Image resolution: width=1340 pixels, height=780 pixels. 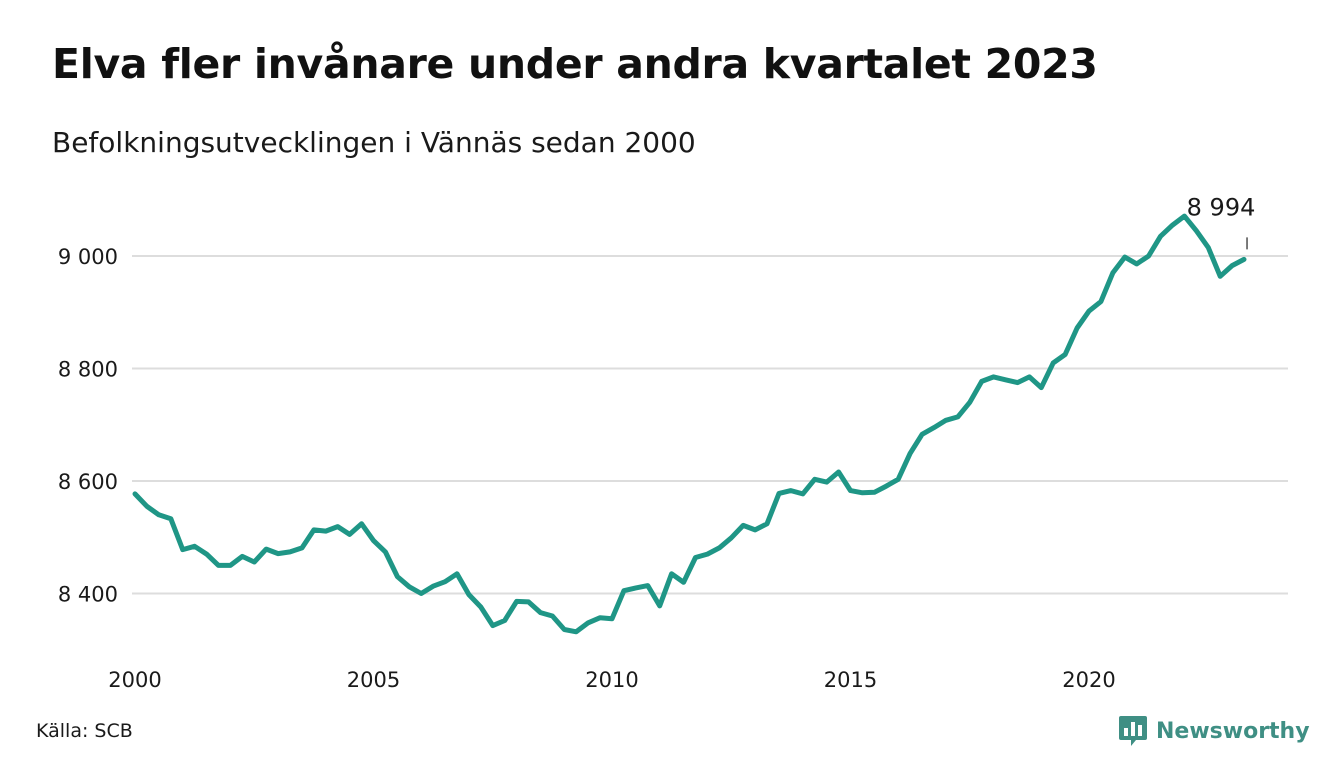 I want to click on logo-text: Newsworthy, so click(x=1233, y=731).